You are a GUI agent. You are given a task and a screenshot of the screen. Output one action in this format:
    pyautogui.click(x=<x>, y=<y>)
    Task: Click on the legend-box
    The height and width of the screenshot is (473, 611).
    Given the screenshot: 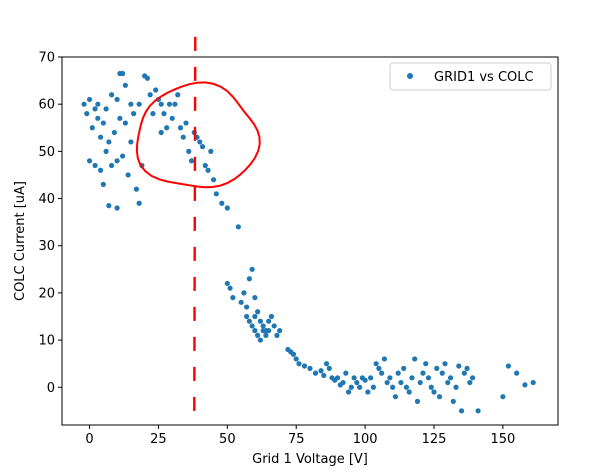 What is the action you would take?
    pyautogui.click(x=470, y=76)
    